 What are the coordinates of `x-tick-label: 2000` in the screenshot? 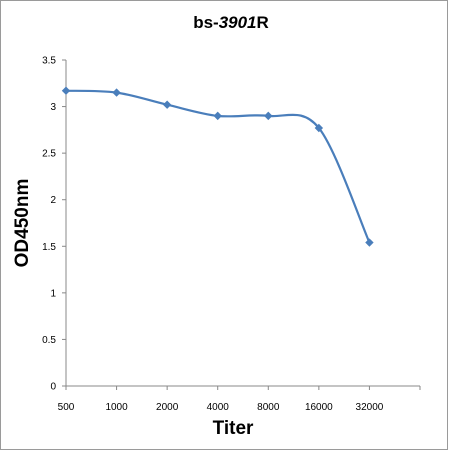 It's located at (167, 407).